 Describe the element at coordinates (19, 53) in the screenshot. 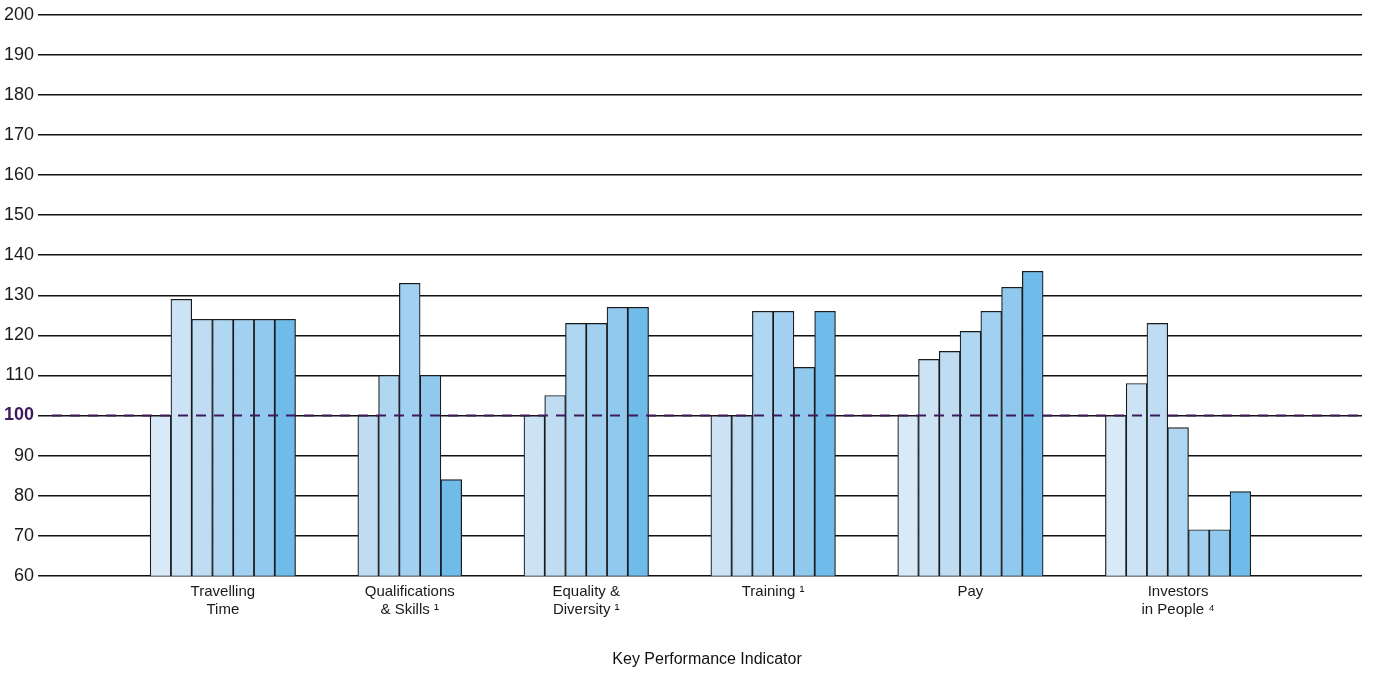

I see `y-tick-label: 190` at that location.